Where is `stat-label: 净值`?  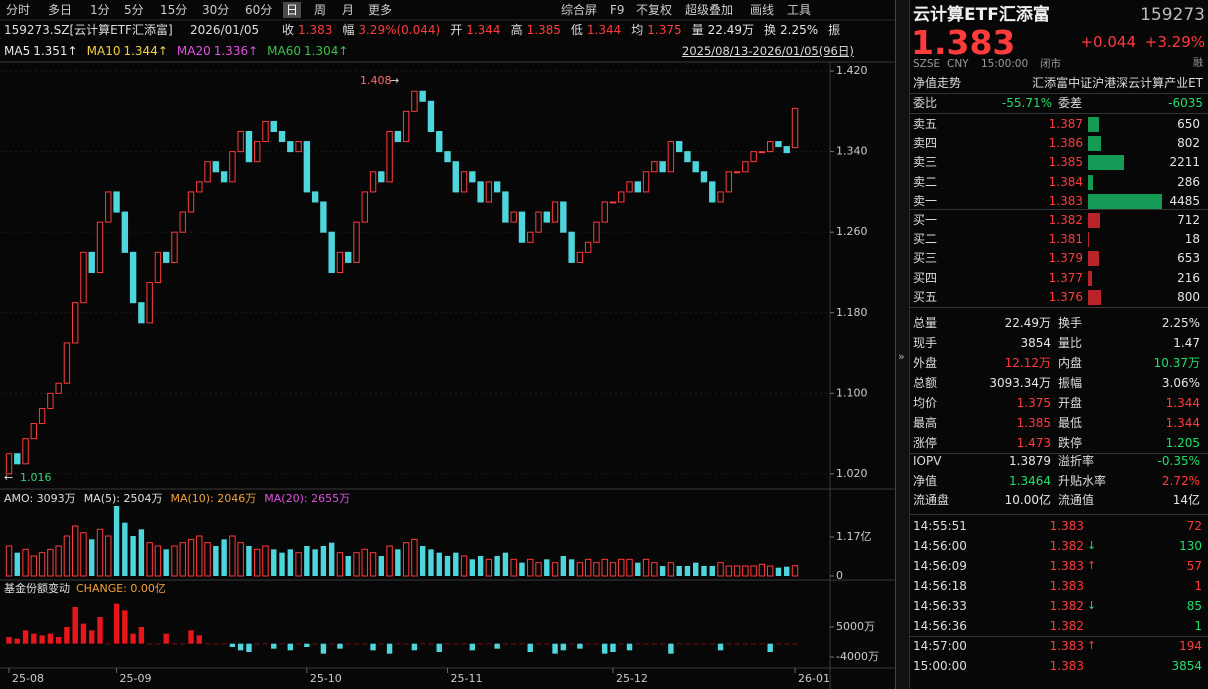 stat-label: 净值 is located at coordinates (925, 480).